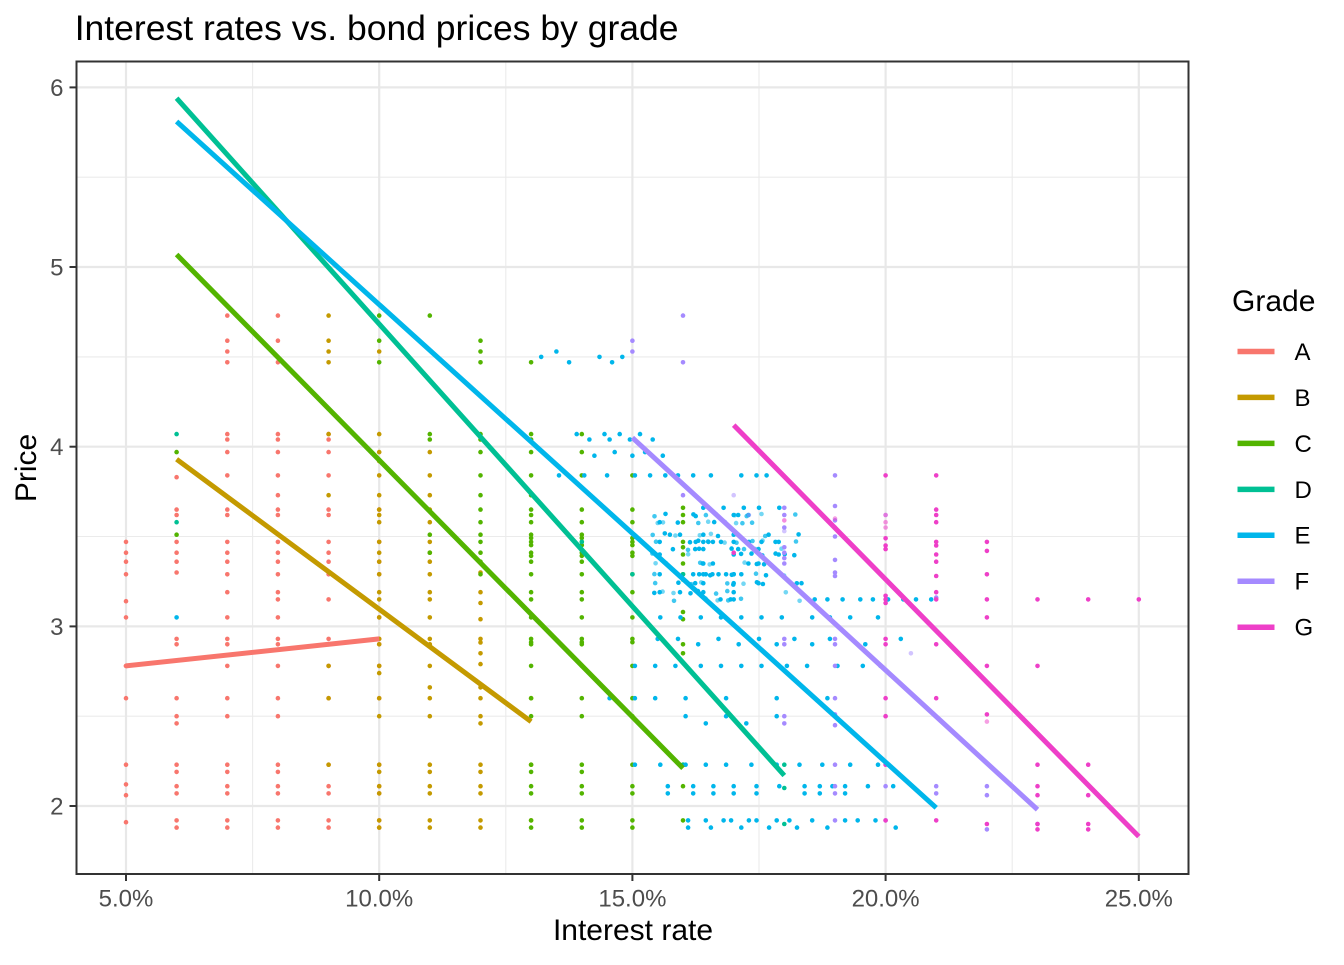 Image resolution: width=1344 pixels, height=965 pixels. What do you see at coordinates (126, 898) in the screenshot?
I see `svg-text: 5.0%` at bounding box center [126, 898].